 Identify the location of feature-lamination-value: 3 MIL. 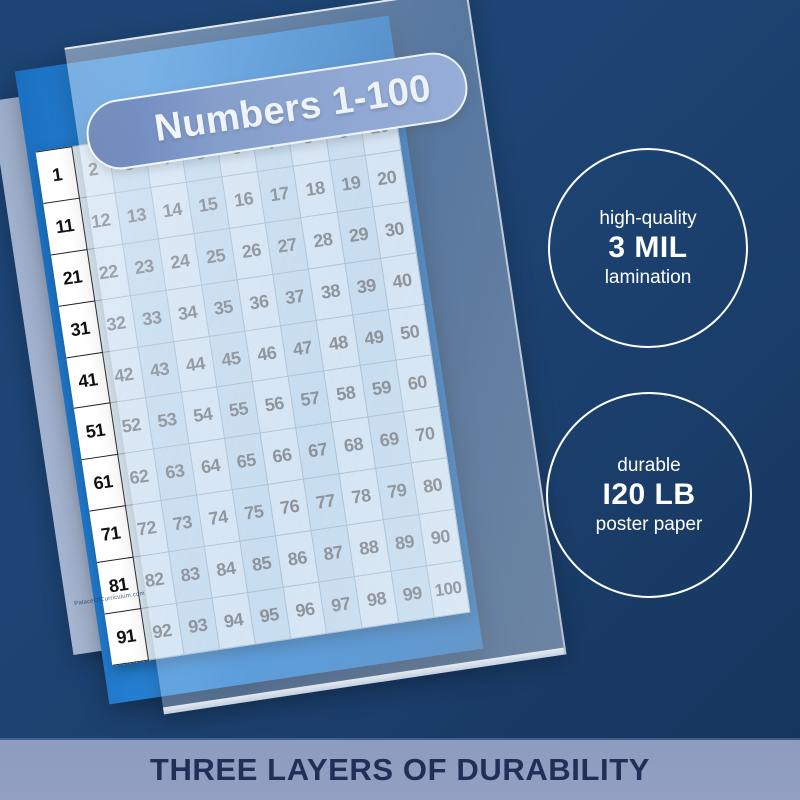
(648, 247).